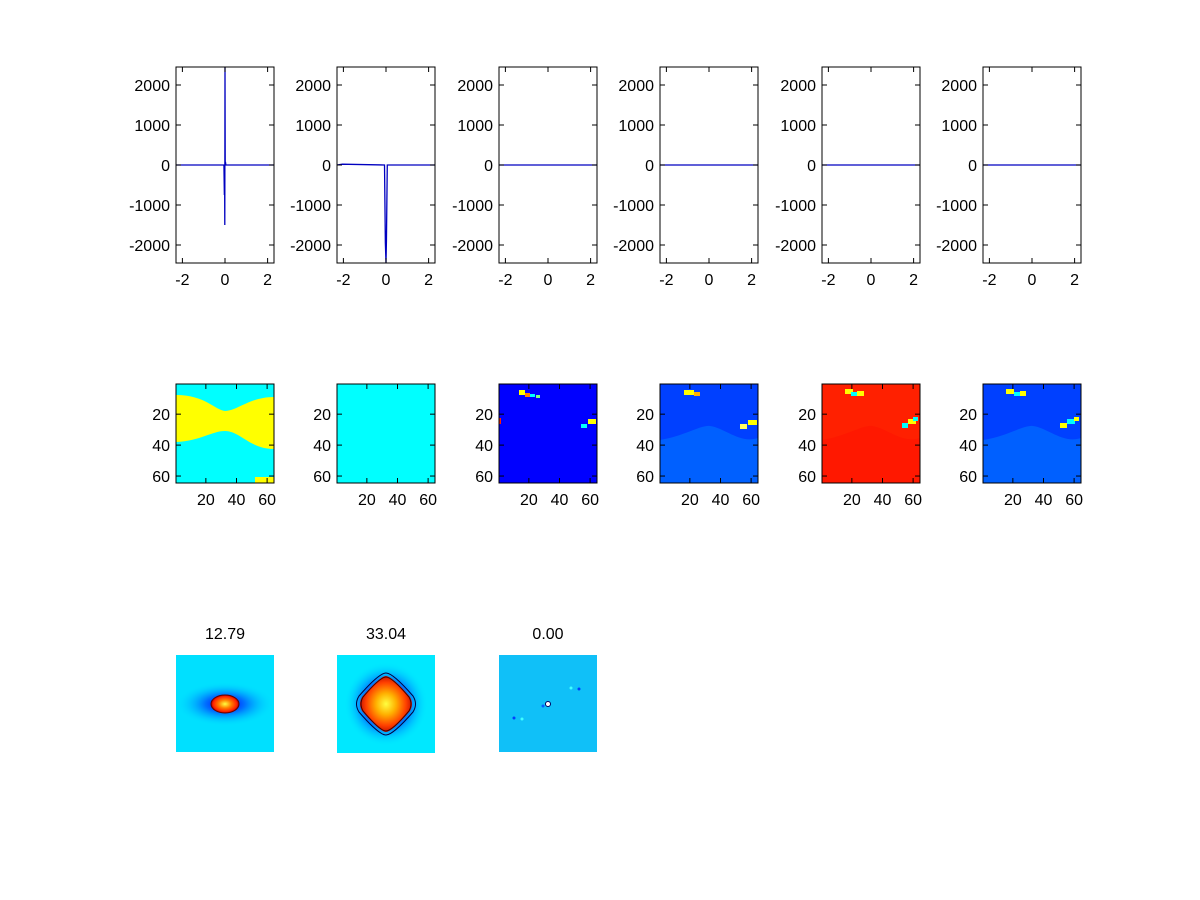  What do you see at coordinates (386, 634) in the screenshot?
I see `image-3-2-title: 33.04` at bounding box center [386, 634].